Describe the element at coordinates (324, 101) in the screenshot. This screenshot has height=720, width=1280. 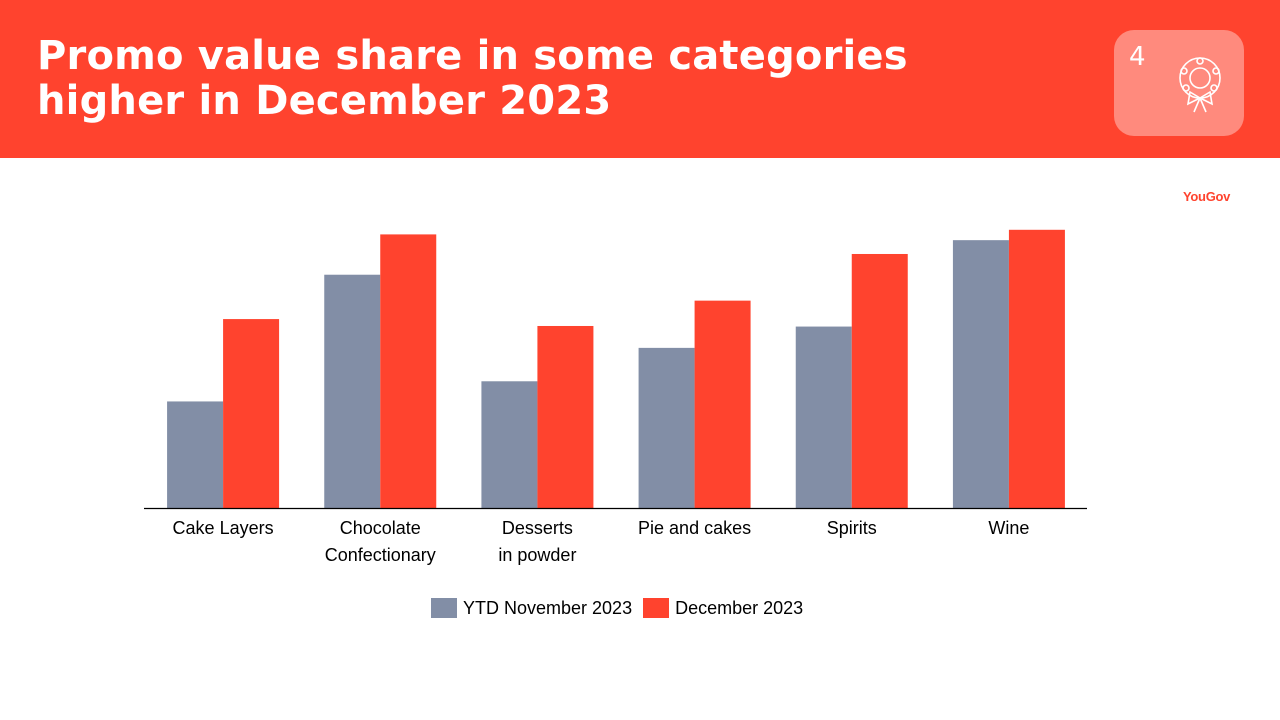
I see `title-line-2: higher in December 2023` at that location.